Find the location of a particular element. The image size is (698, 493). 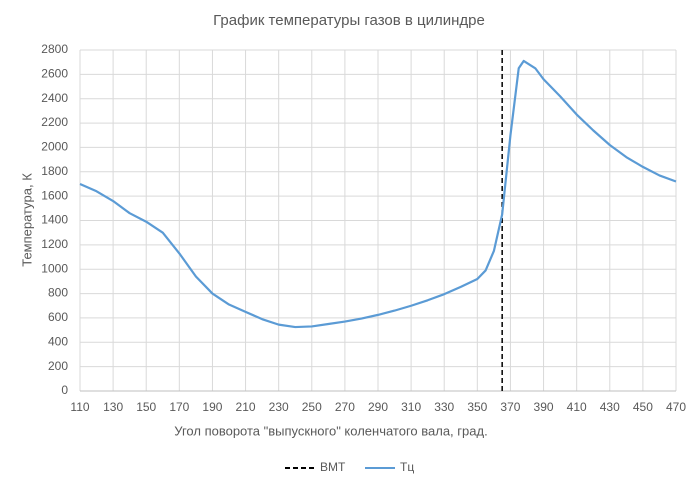

x-tick-label: 230 is located at coordinates (279, 407).